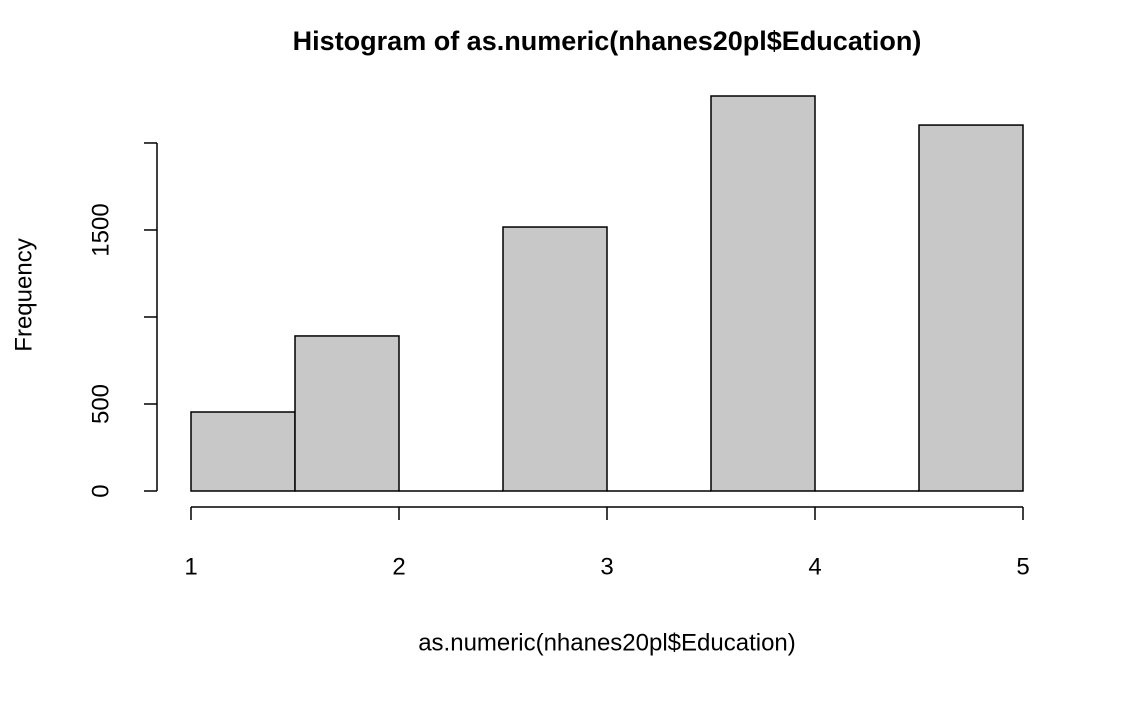  I want to click on y-tick-label: 500, so click(100, 404).